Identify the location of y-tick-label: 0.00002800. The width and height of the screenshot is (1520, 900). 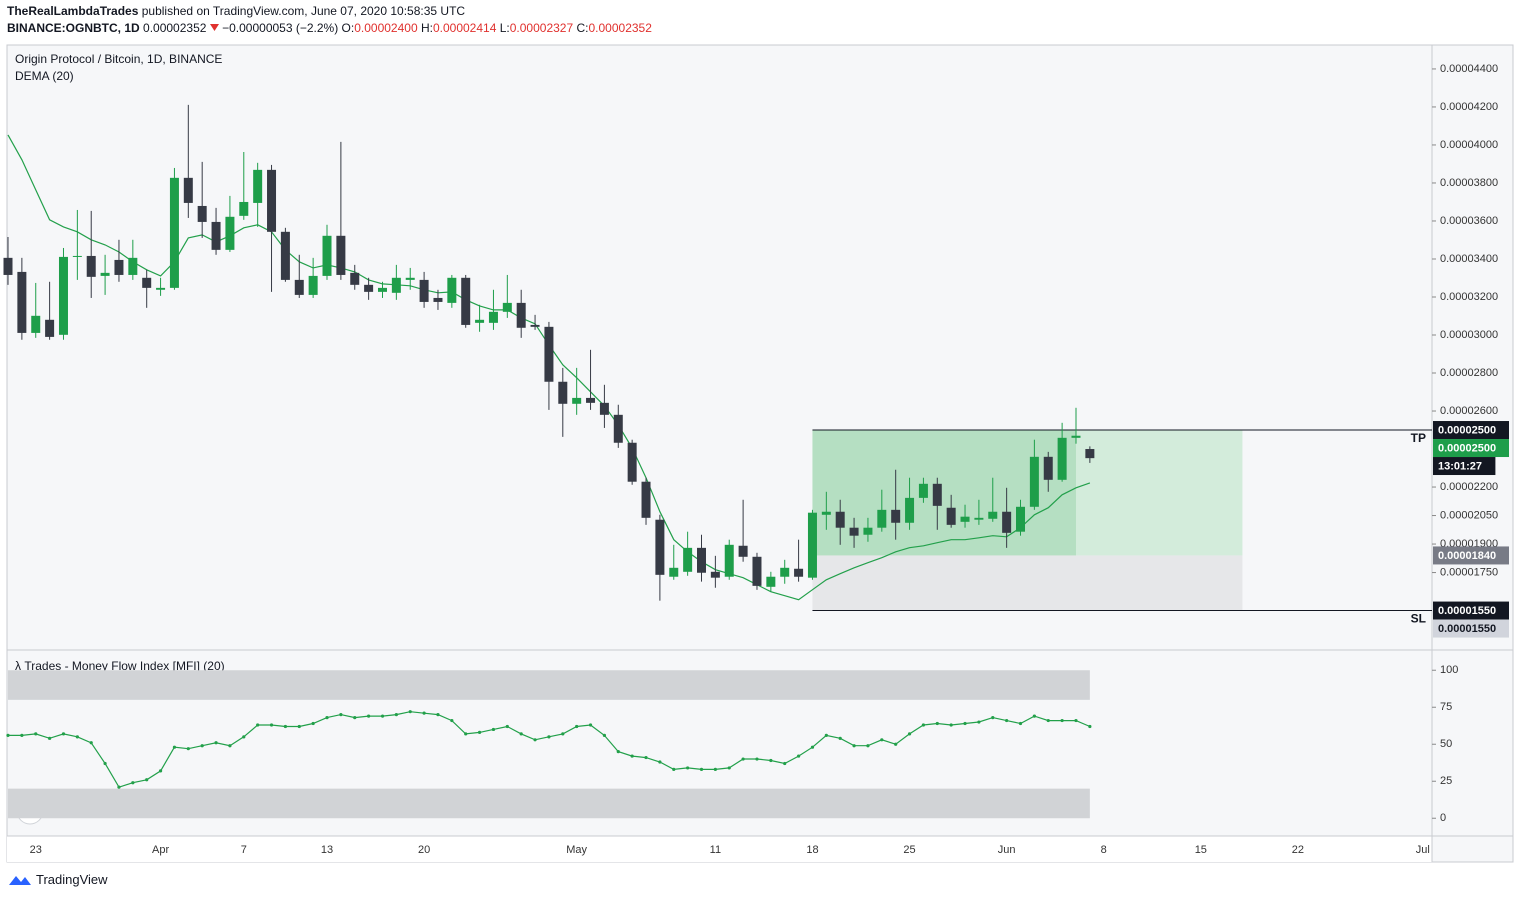
(1469, 373).